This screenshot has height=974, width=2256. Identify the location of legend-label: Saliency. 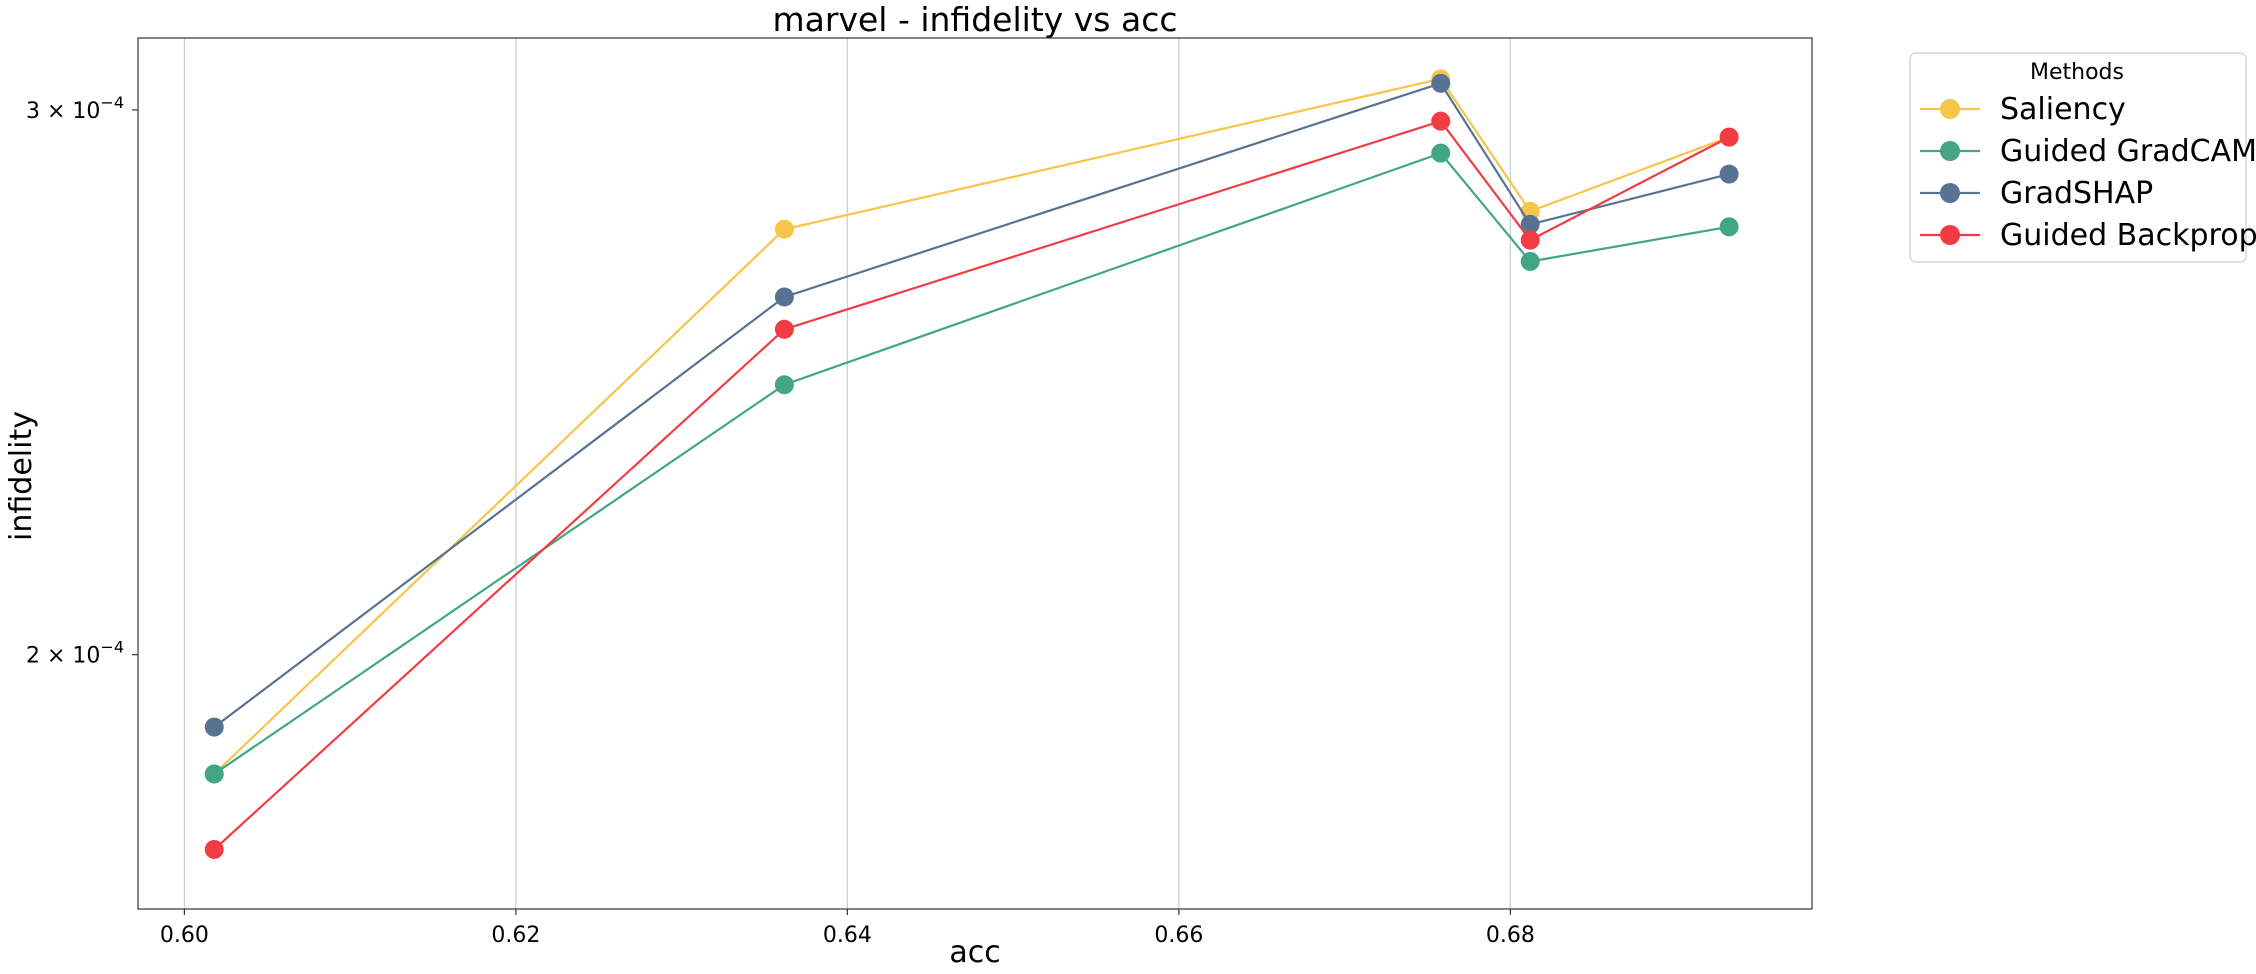
(2063, 109).